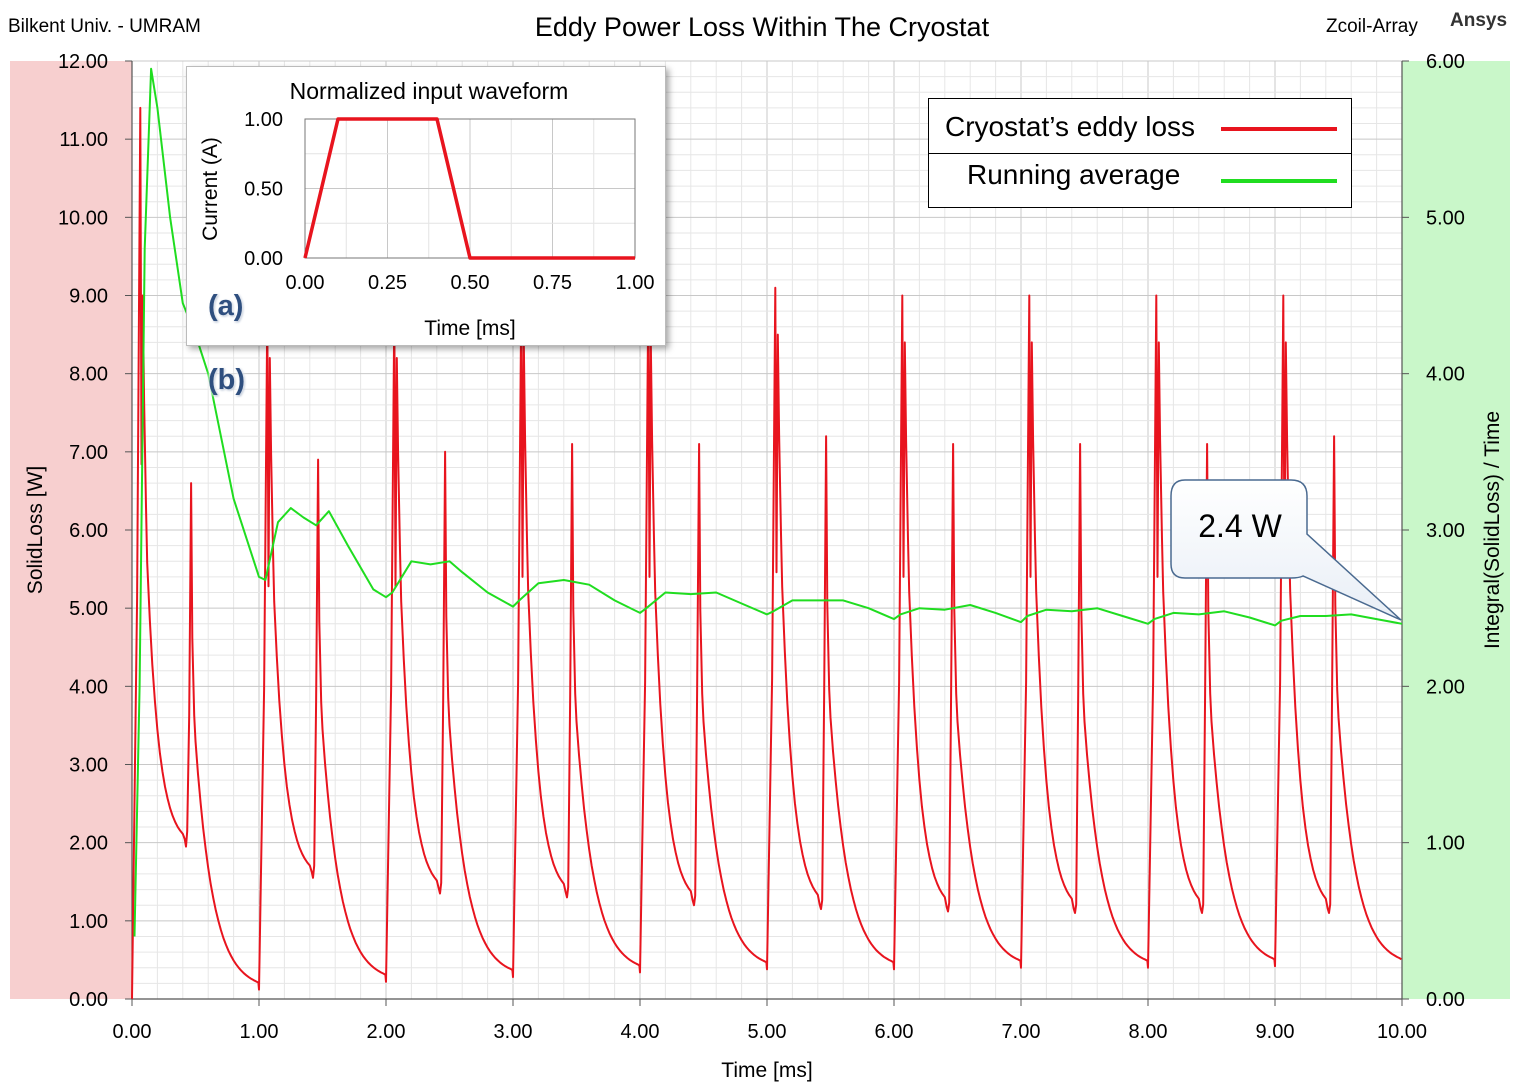 The height and width of the screenshot is (1092, 1524). Describe the element at coordinates (635, 283) in the screenshot. I see `inset-x-tick-label: 1.00` at that location.